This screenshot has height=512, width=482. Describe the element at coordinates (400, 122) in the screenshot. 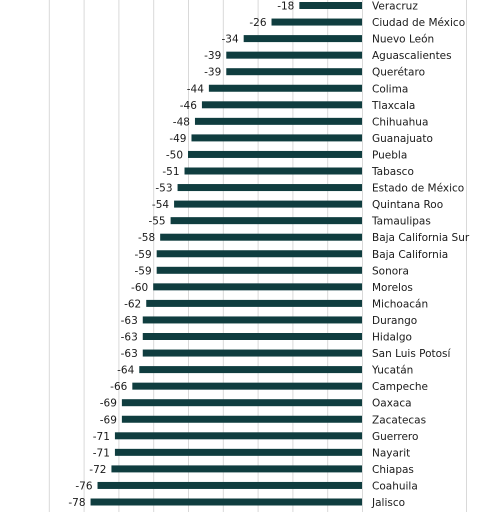

I see `category-label-7: Chihuahua` at that location.